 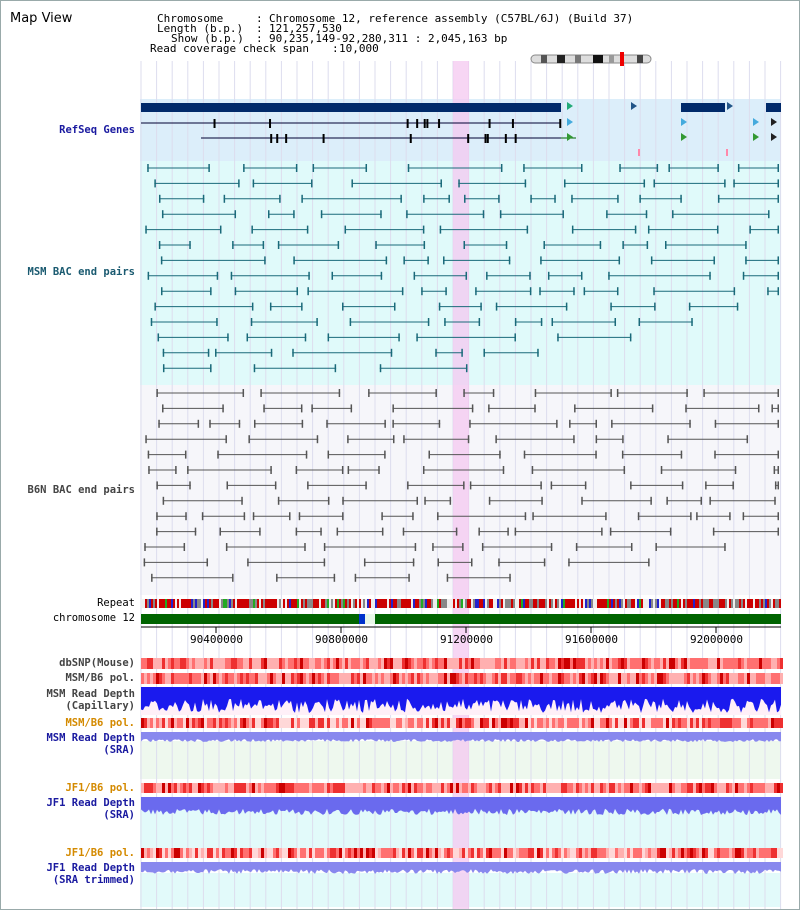 What do you see at coordinates (116, 603) in the screenshot?
I see `track-label-repeat: Repeat` at bounding box center [116, 603].